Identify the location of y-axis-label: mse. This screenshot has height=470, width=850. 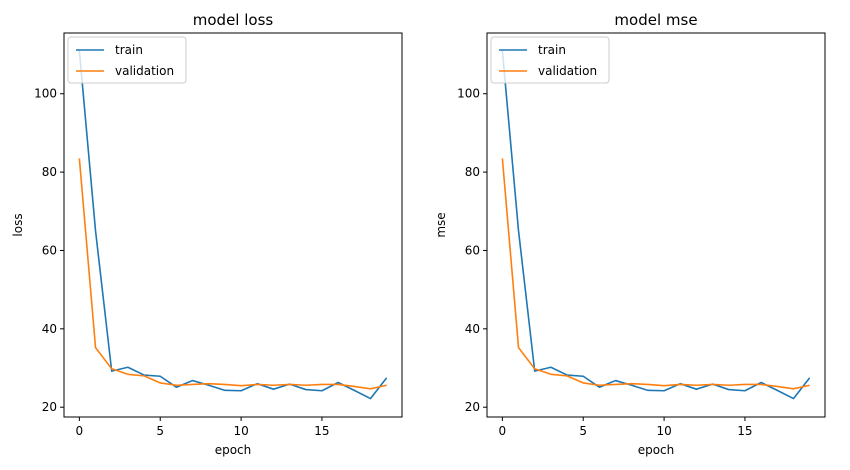
(441, 224).